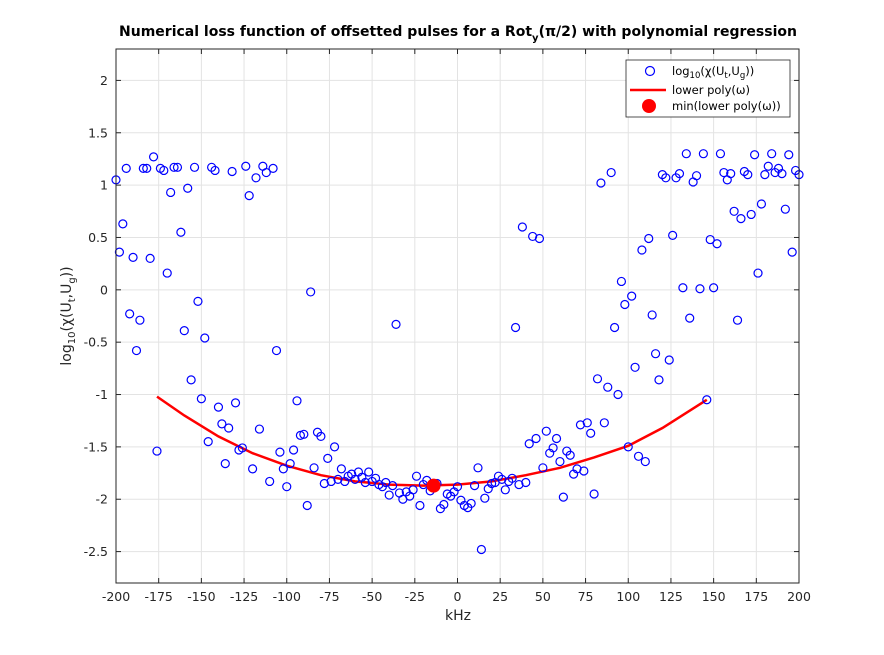 The width and height of the screenshot is (884, 655). I want to click on x-tick-label: -175, so click(159, 596).